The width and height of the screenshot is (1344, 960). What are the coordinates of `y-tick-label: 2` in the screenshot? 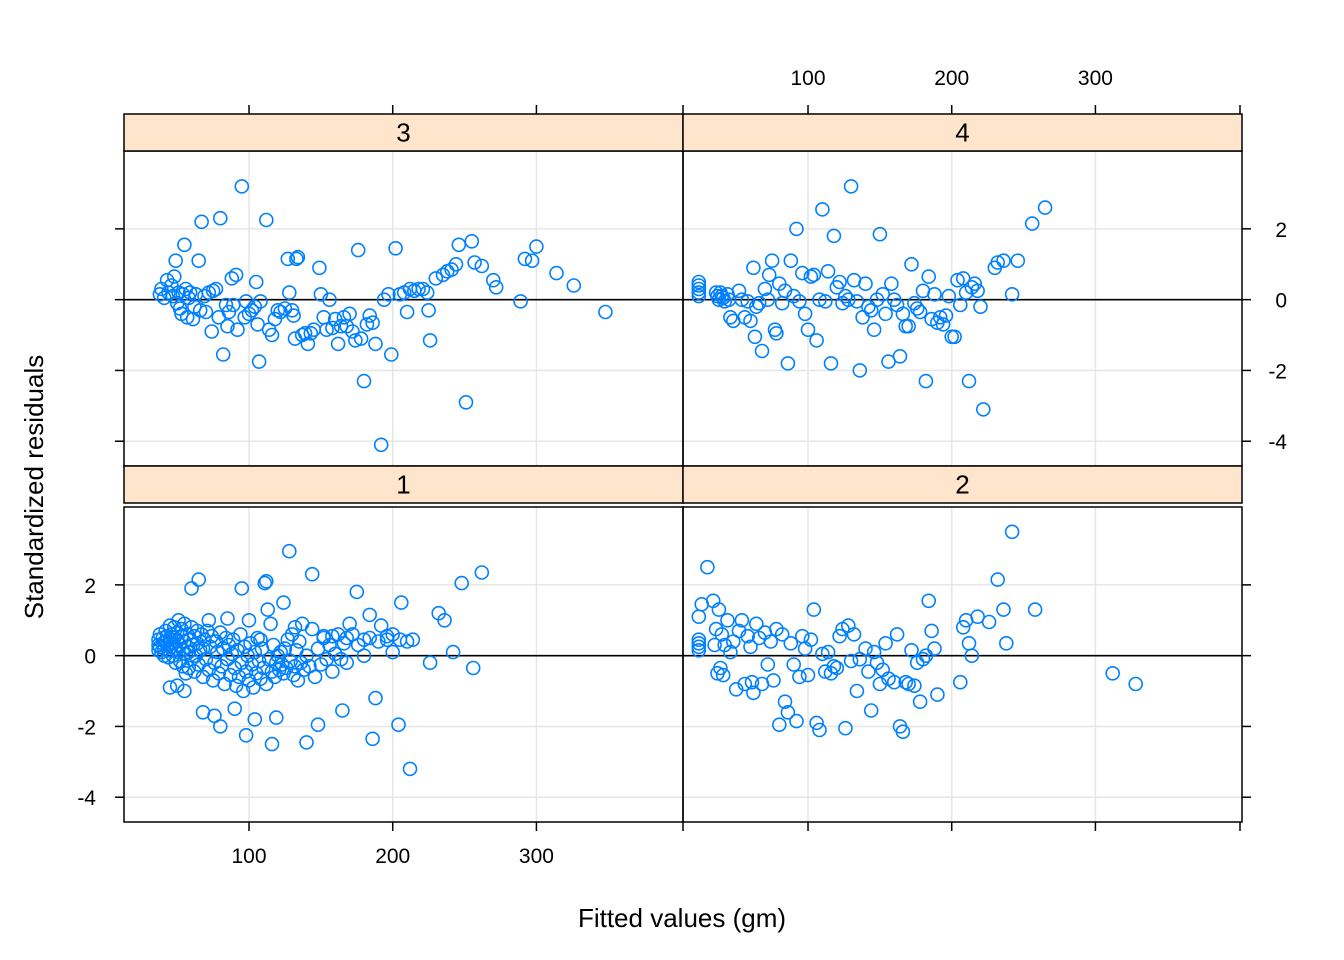 It's located at (1281, 230).